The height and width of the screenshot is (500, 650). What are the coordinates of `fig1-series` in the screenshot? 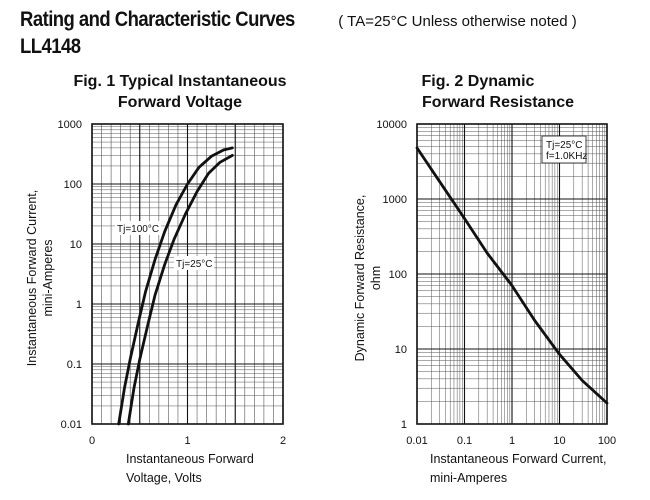 It's located at (175, 286).